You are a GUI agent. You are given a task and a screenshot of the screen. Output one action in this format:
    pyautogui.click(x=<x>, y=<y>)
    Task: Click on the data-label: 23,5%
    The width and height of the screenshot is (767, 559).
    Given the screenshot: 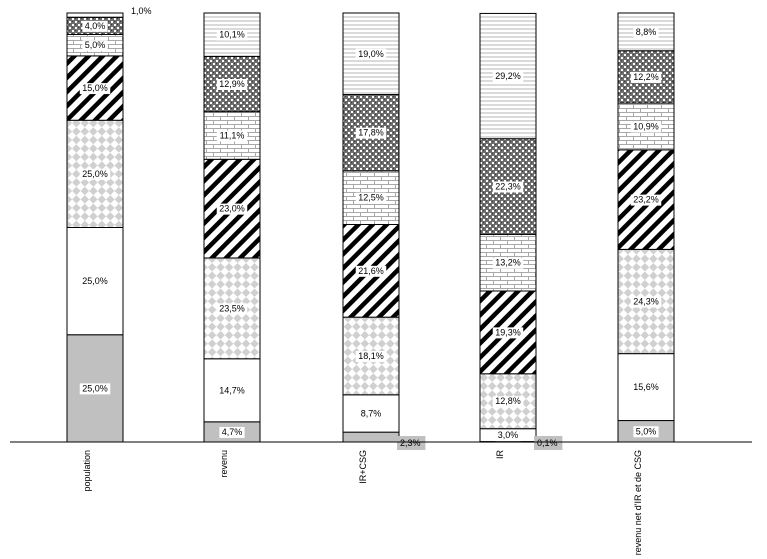 What is the action you would take?
    pyautogui.click(x=232, y=308)
    